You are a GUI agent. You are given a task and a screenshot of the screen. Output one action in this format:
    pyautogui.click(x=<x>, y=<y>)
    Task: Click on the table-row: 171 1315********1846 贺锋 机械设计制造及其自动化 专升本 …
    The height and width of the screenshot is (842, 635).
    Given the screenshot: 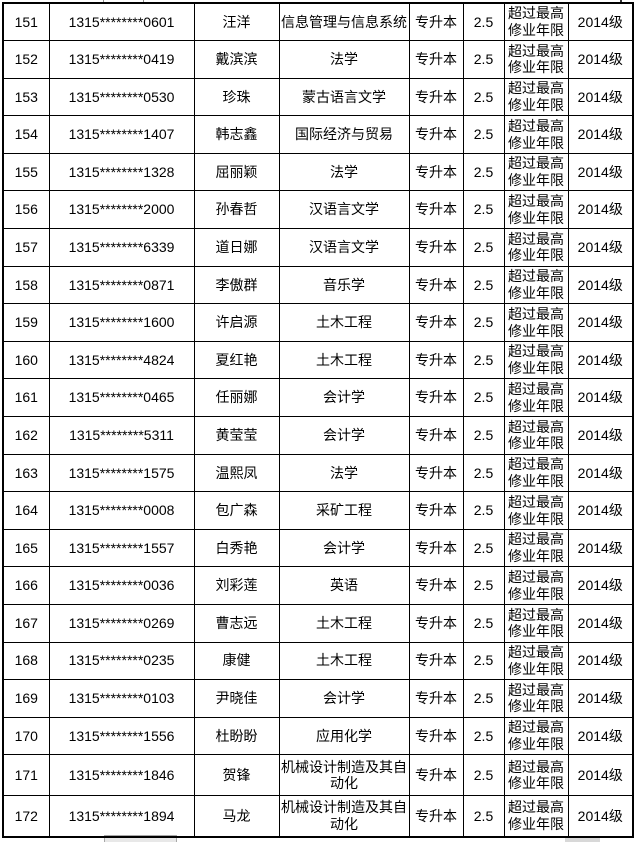 What is the action you would take?
    pyautogui.click(x=318, y=775)
    